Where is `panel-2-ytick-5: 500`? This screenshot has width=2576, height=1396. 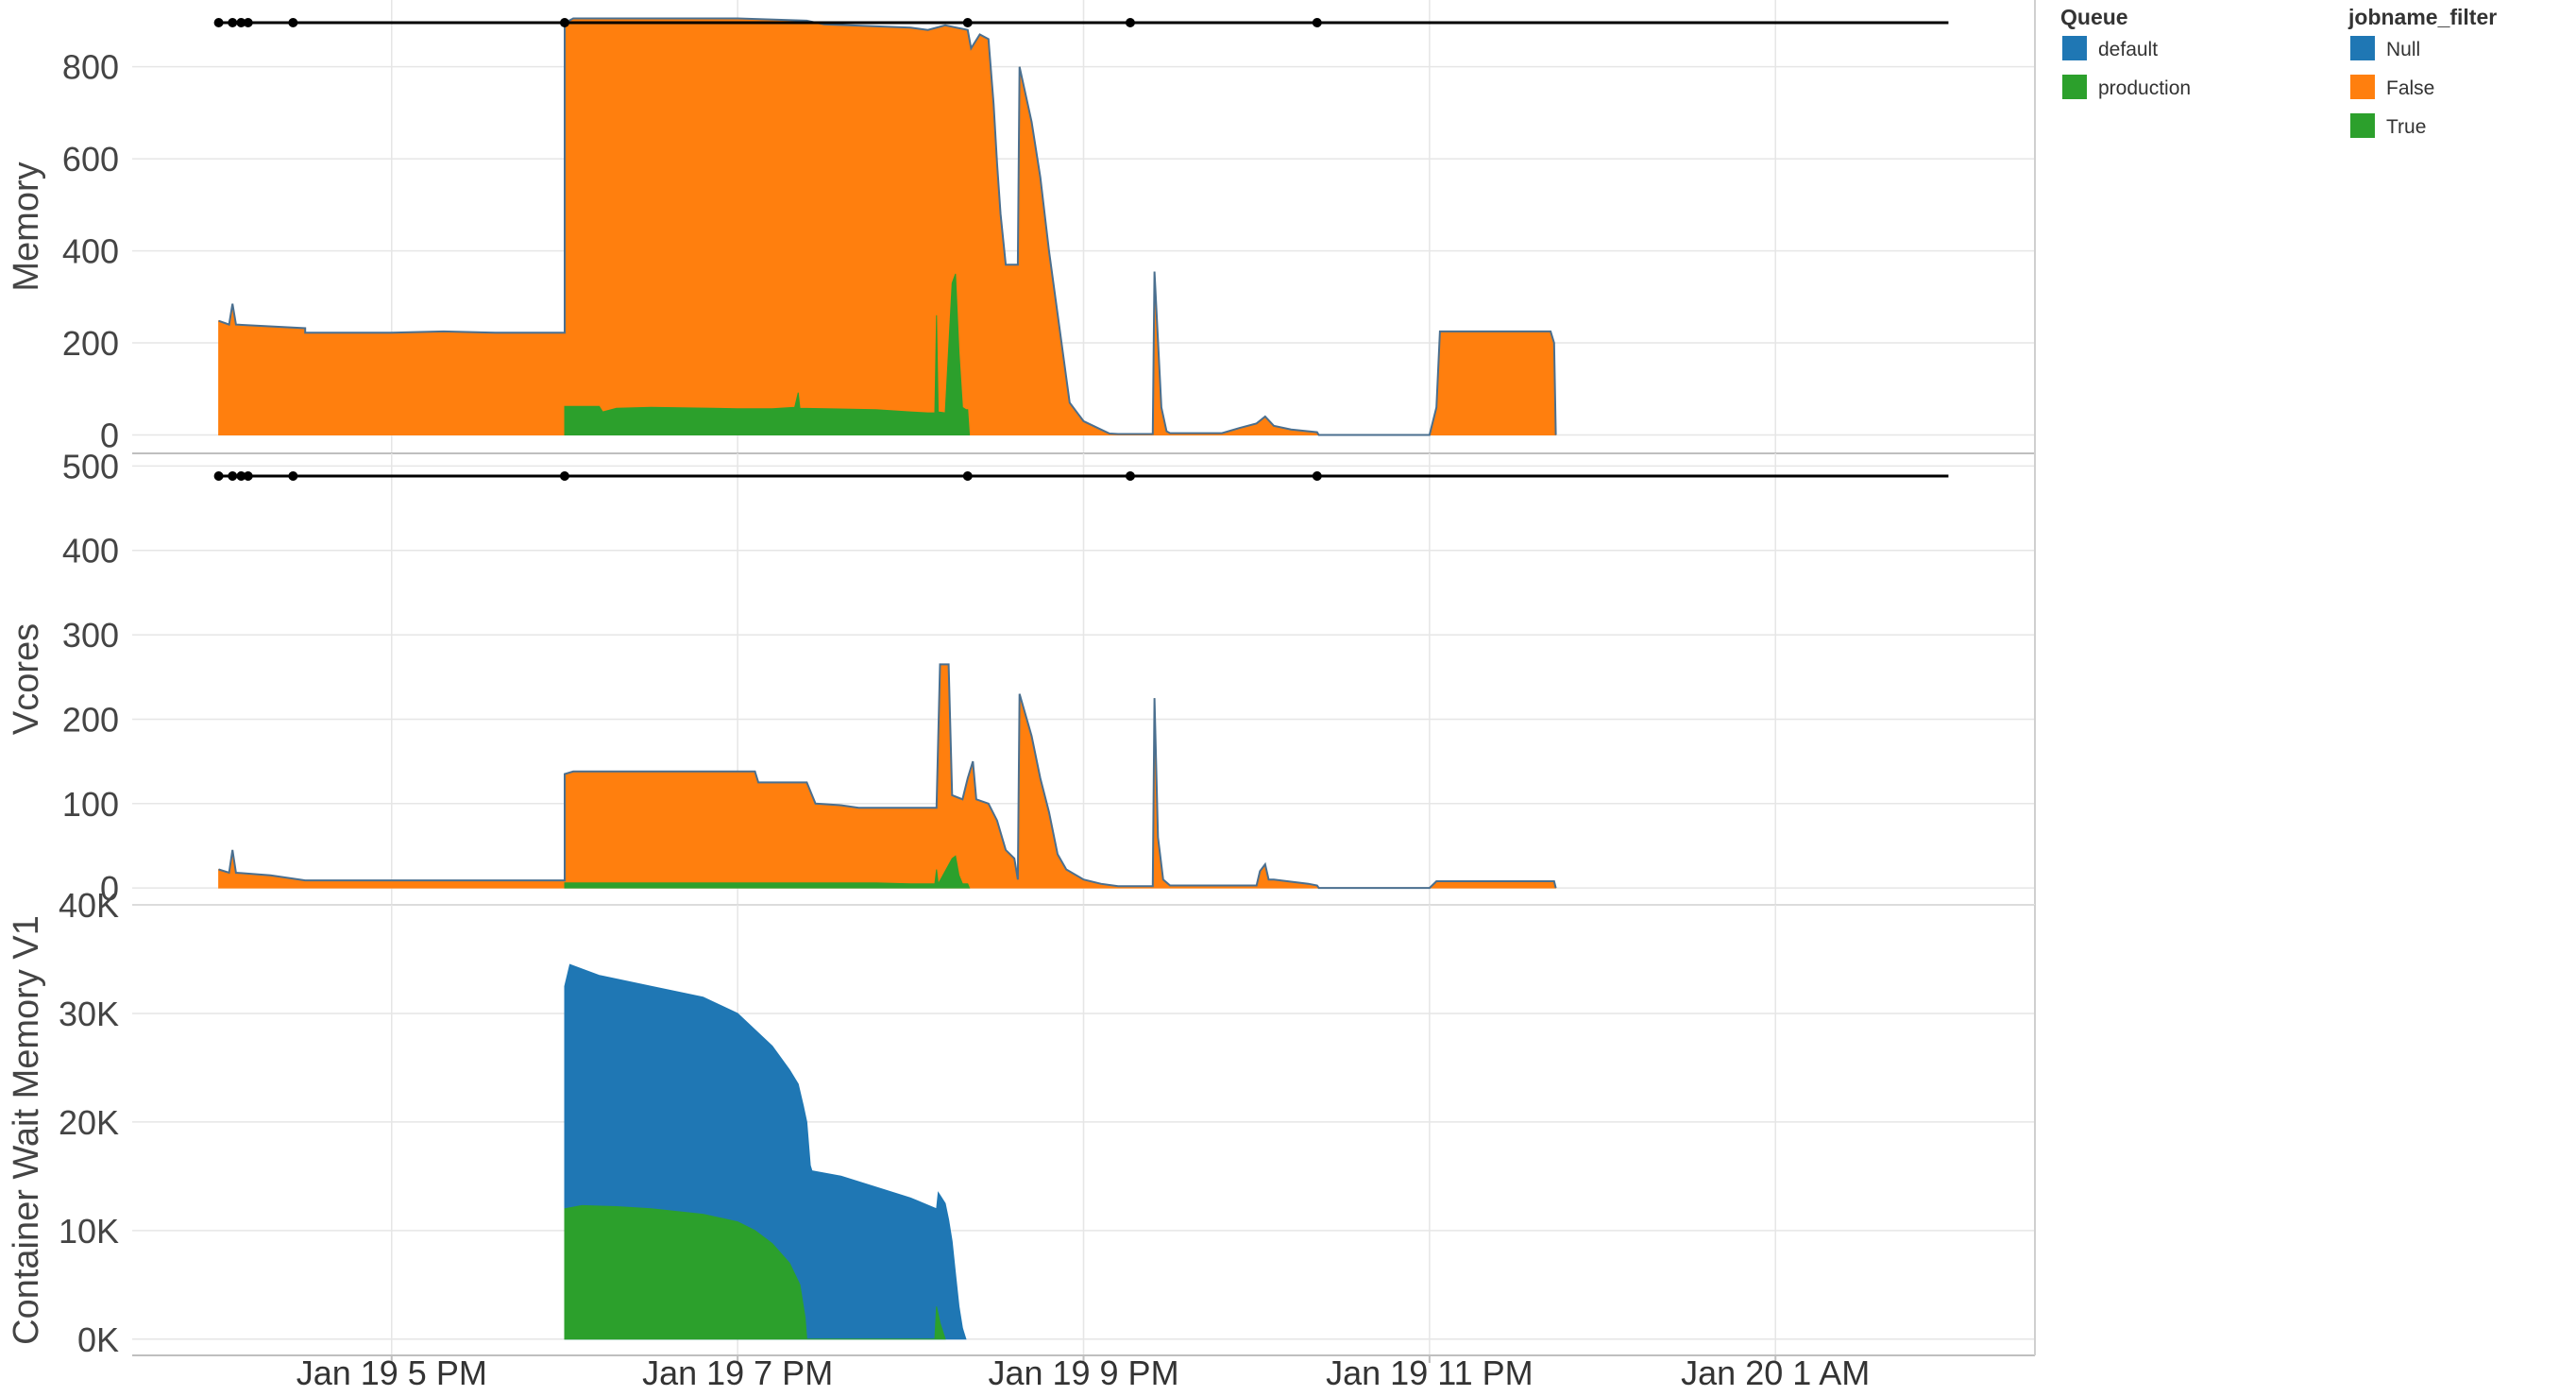
panel-2-ytick-5: 500 is located at coordinates (90, 466).